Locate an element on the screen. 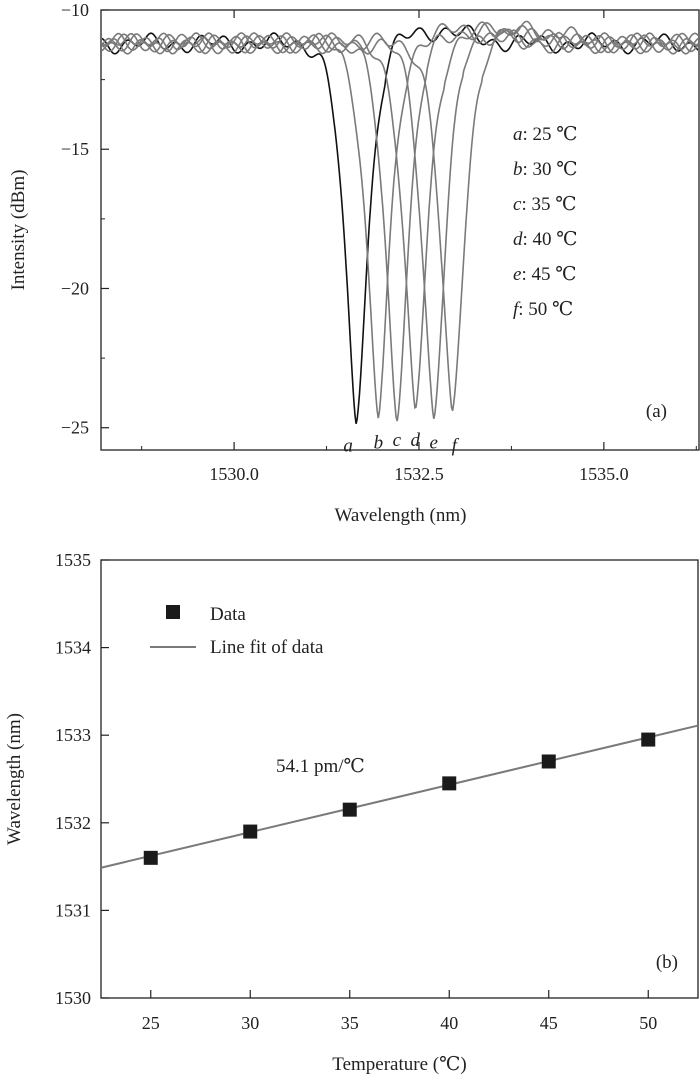 The width and height of the screenshot is (700, 1084). legend-item-a: a: 25 ℃ is located at coordinates (545, 134).